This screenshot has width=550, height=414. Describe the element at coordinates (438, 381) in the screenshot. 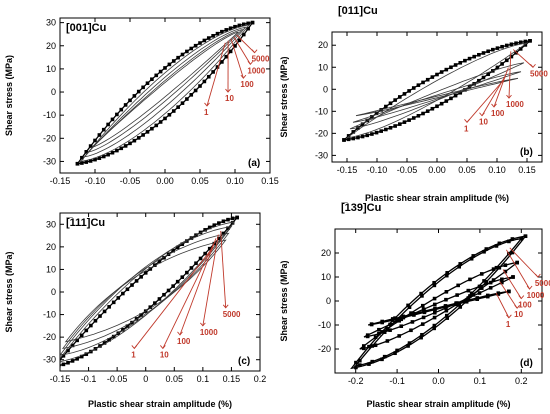

I see `x-tick-label: 0.0` at that location.